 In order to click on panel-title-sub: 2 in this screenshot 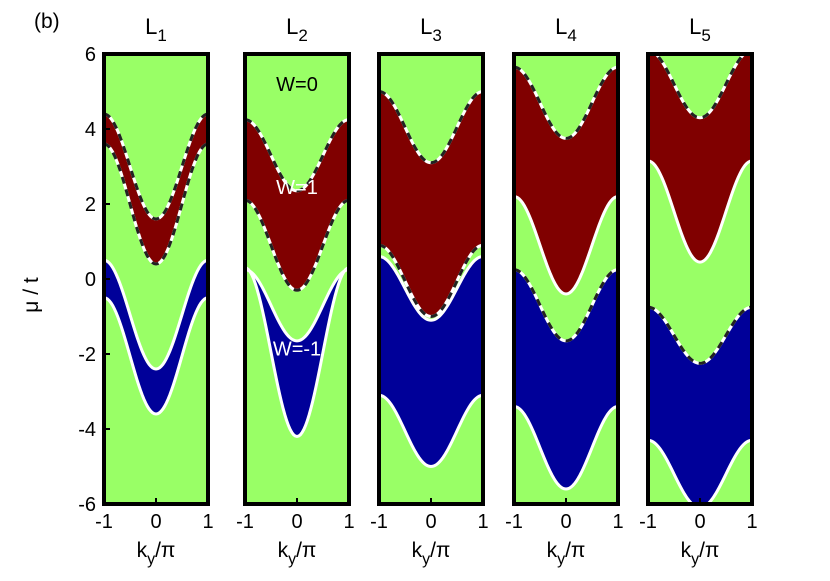, I will do `click(302, 35)`.